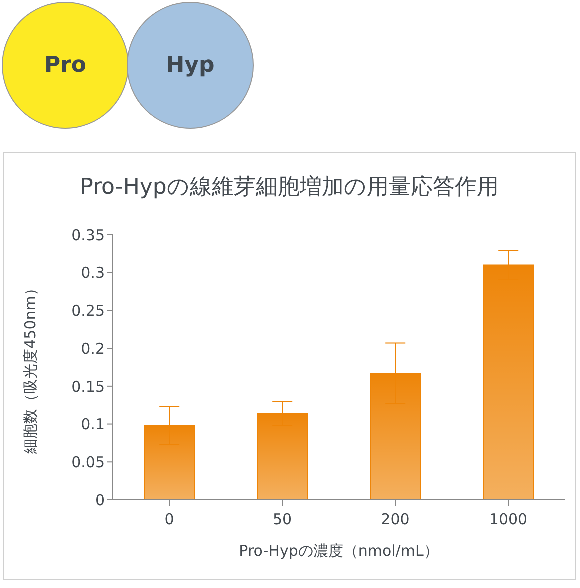 The width and height of the screenshot is (580, 588). I want to click on circles-picture: Pro Hyp, so click(127, 66).